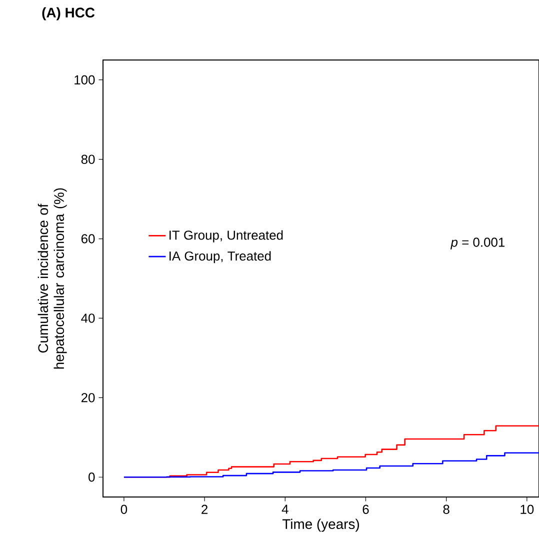 The height and width of the screenshot is (558, 539). What do you see at coordinates (527, 509) in the screenshot?
I see `x-tick-label: 10` at bounding box center [527, 509].